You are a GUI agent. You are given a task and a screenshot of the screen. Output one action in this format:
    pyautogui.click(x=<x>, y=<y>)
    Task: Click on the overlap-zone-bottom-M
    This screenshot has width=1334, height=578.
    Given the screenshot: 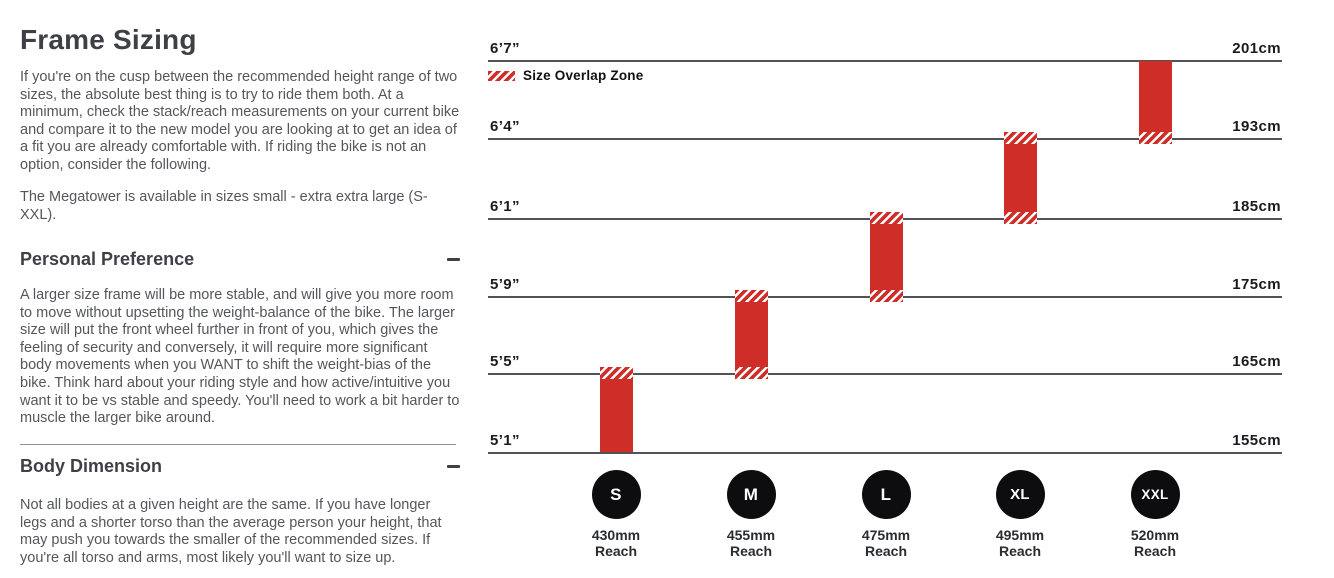 What is the action you would take?
    pyautogui.click(x=751, y=373)
    